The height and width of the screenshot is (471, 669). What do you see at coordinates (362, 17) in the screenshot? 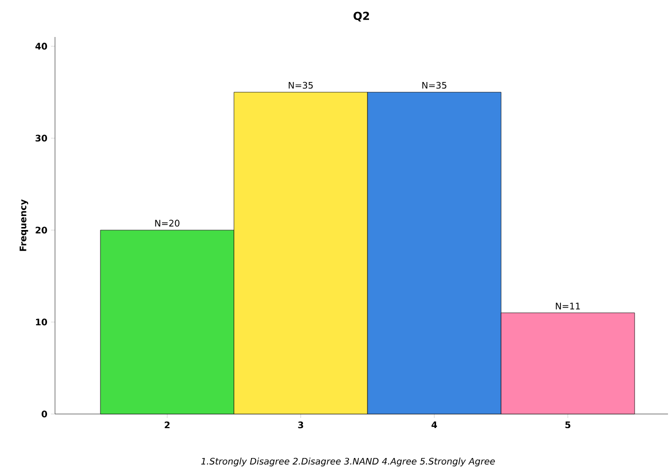
I see `chart-title: Q2` at bounding box center [362, 17].